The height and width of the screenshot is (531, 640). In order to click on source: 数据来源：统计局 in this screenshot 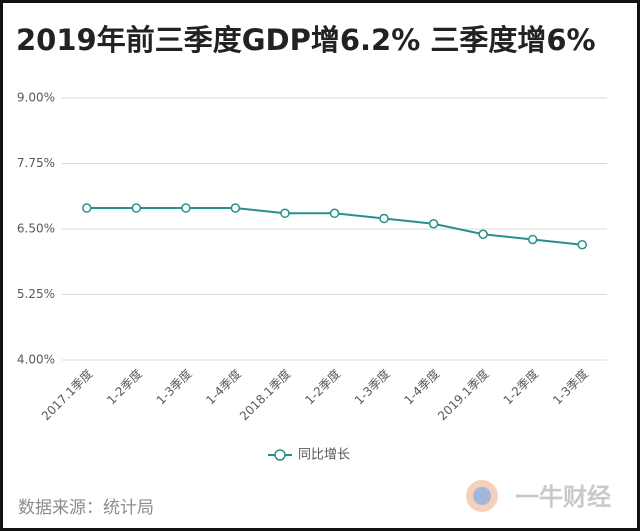, I will do `click(86, 508)`.